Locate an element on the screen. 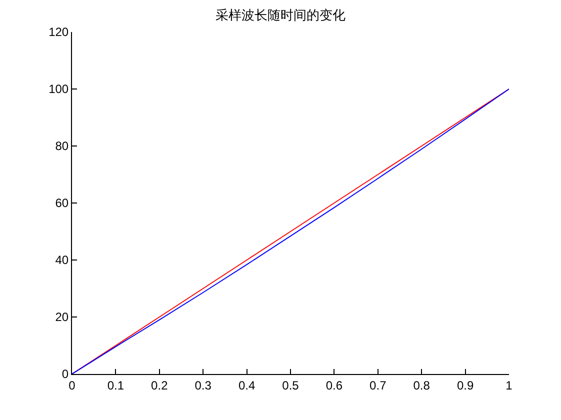  y-tick-label: 80 is located at coordinates (62, 146).